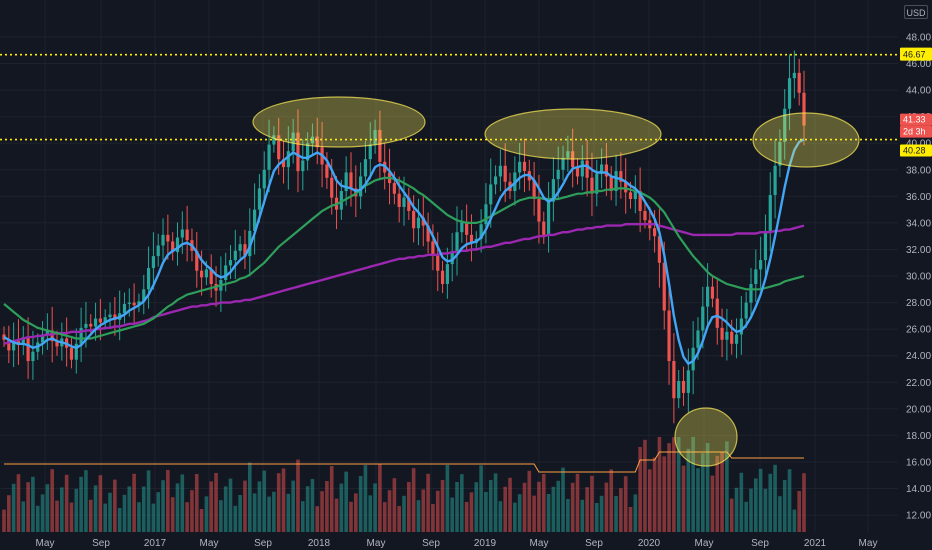 The width and height of the screenshot is (932, 550). I want to click on price-tick-label: 34.00, so click(918, 223).